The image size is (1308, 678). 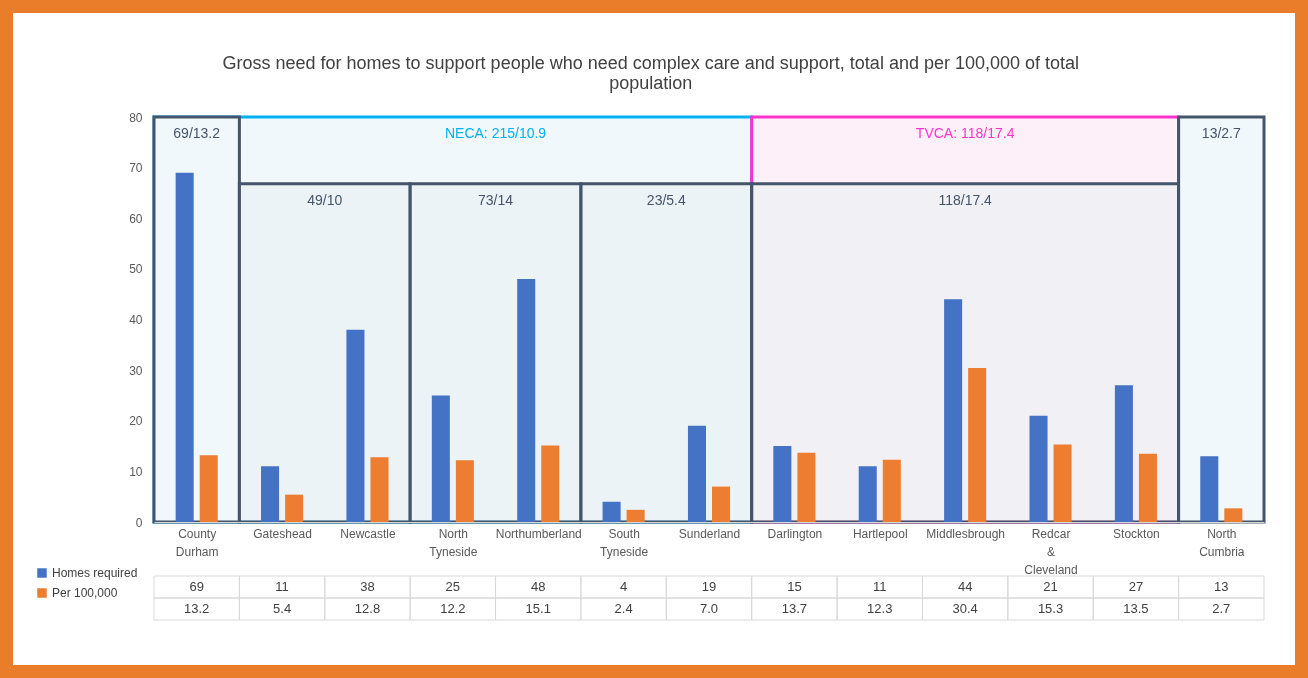 What do you see at coordinates (136, 370) in the screenshot?
I see `y-tick-label: 30` at bounding box center [136, 370].